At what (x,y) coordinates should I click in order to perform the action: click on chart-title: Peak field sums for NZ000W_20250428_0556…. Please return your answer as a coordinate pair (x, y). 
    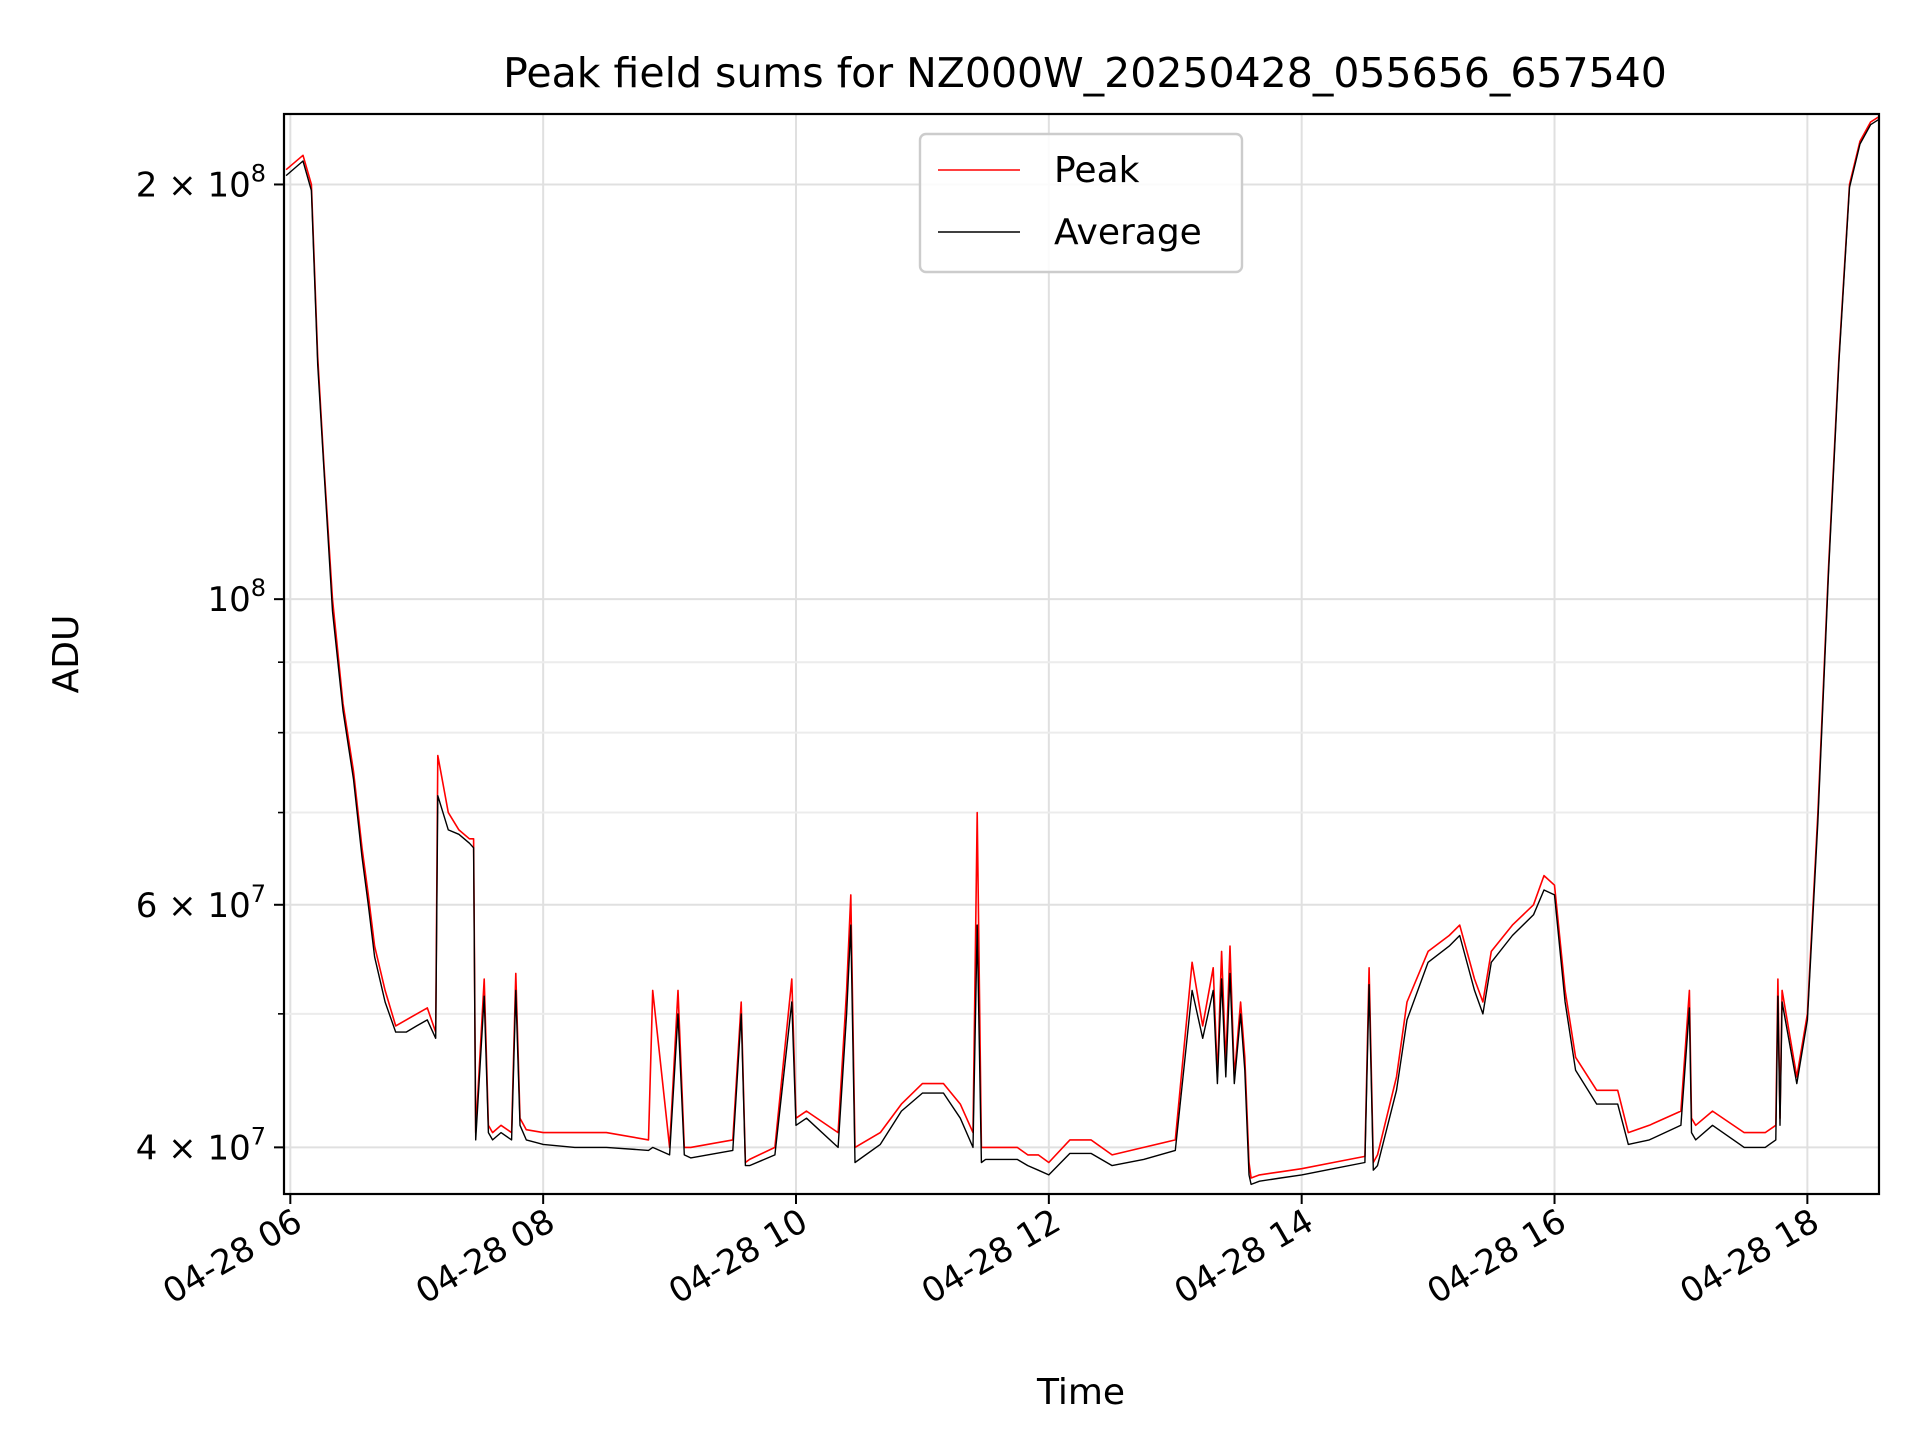
    Looking at the image, I should click on (1085, 73).